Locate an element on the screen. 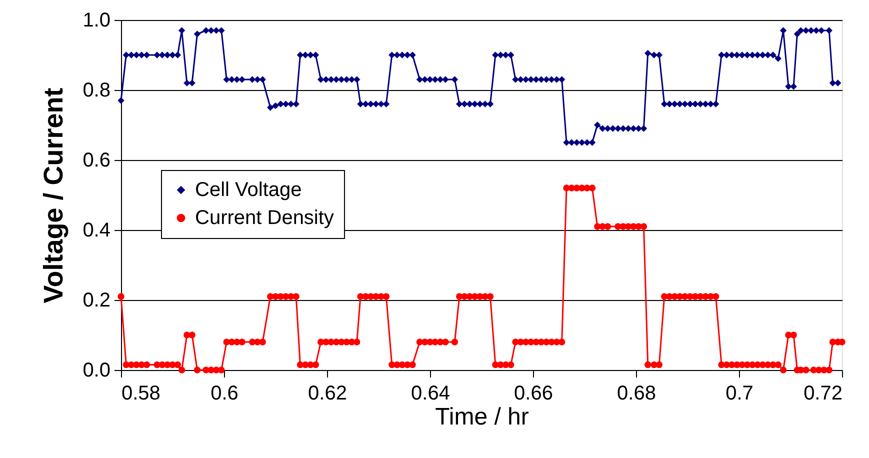 This screenshot has width=869, height=458. x-tick-label: 0.6 is located at coordinates (224, 393).